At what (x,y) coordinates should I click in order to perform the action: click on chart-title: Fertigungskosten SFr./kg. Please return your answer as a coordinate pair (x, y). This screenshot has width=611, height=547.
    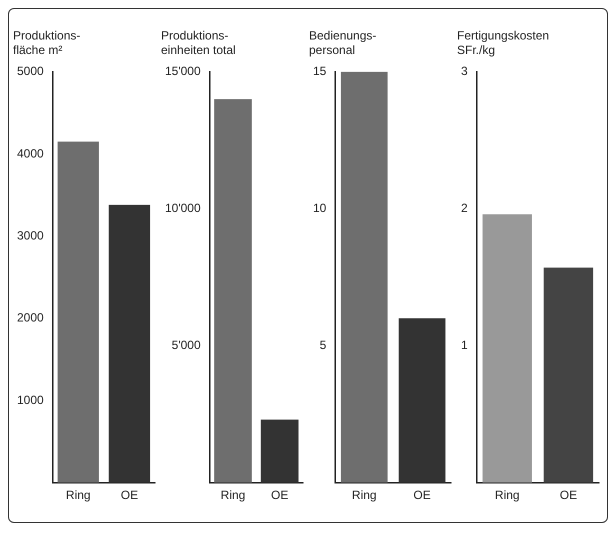
    Looking at the image, I should click on (503, 42).